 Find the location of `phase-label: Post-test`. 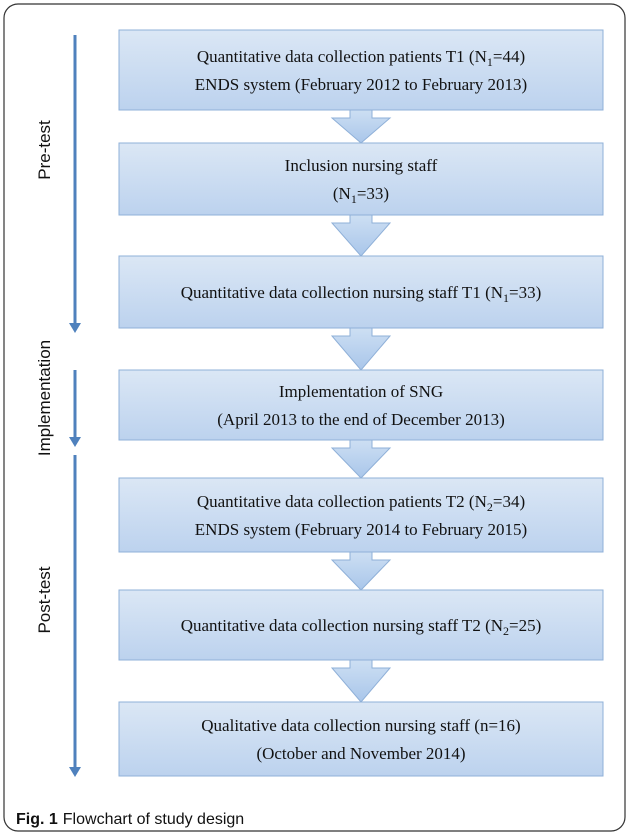

phase-label: Post-test is located at coordinates (44, 599).